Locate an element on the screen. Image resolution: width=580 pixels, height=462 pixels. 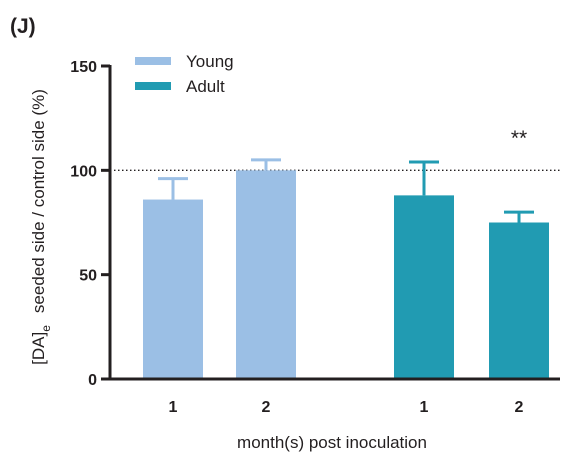
y-tick-label: 100 is located at coordinates (83, 171).